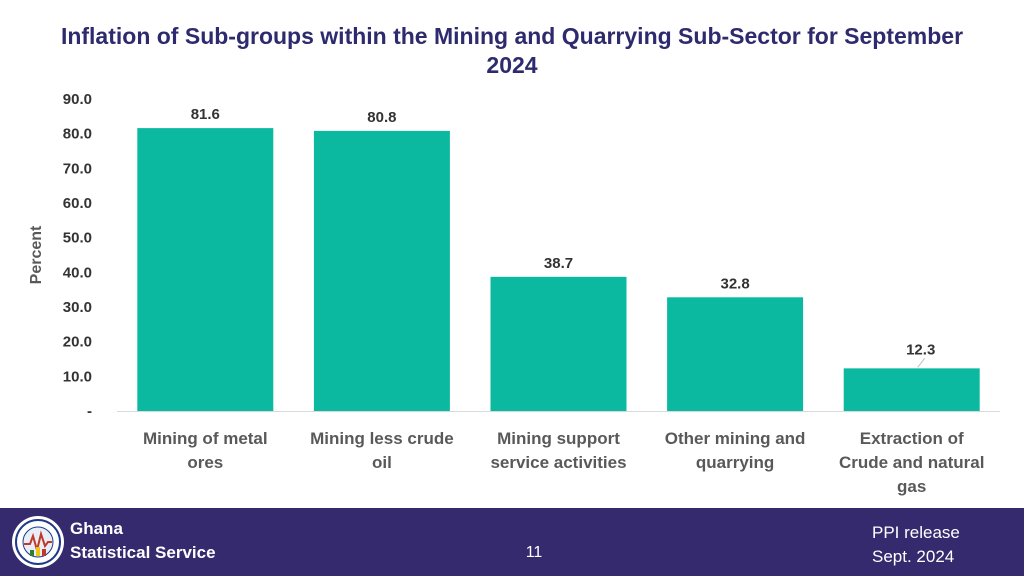 This screenshot has height=576, width=1024. I want to click on y-tick-label: 70.0, so click(77, 168).